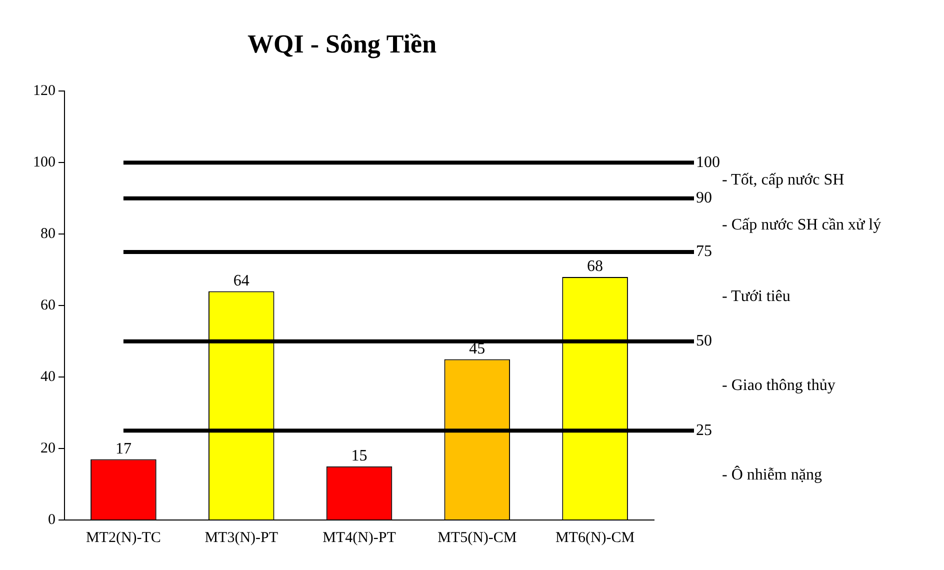 The height and width of the screenshot is (570, 944). What do you see at coordinates (783, 180) in the screenshot?
I see `text: - Tốt, cấp nước SH` at bounding box center [783, 180].